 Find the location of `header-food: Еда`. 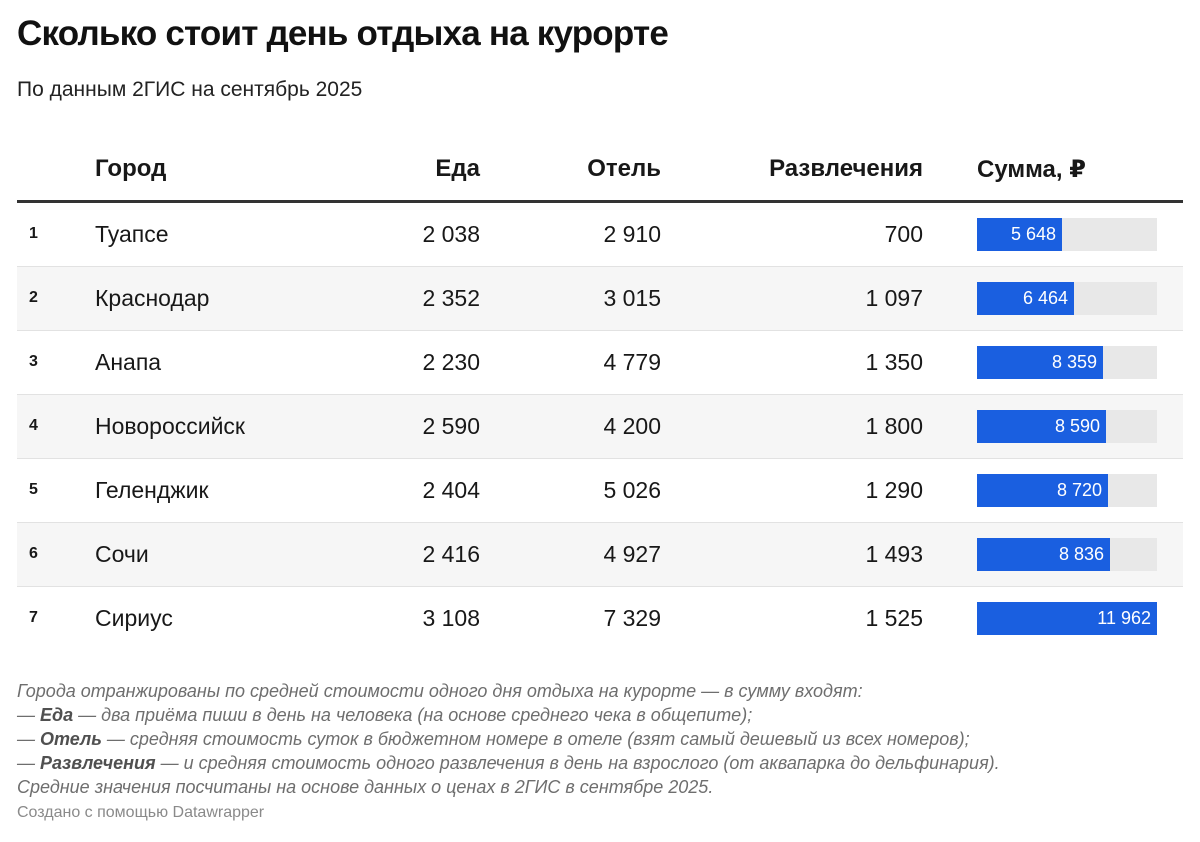

header-food: Еда is located at coordinates (457, 168).